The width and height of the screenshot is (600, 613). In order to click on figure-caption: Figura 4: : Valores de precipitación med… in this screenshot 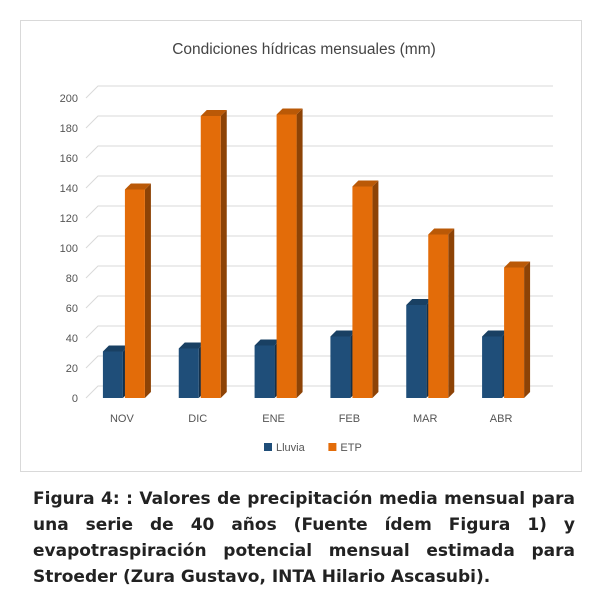, I will do `click(304, 538)`.